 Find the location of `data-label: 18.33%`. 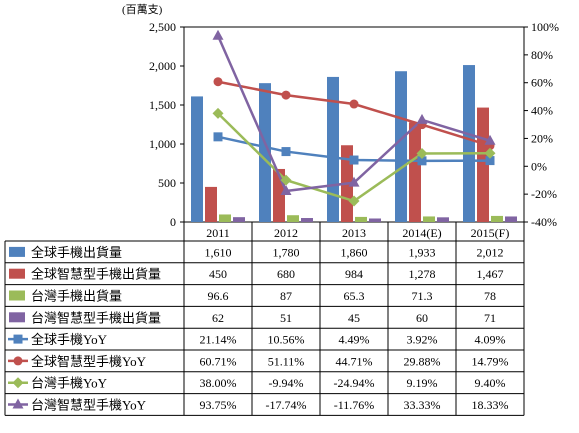

data-label: 18.33% is located at coordinates (490, 405).